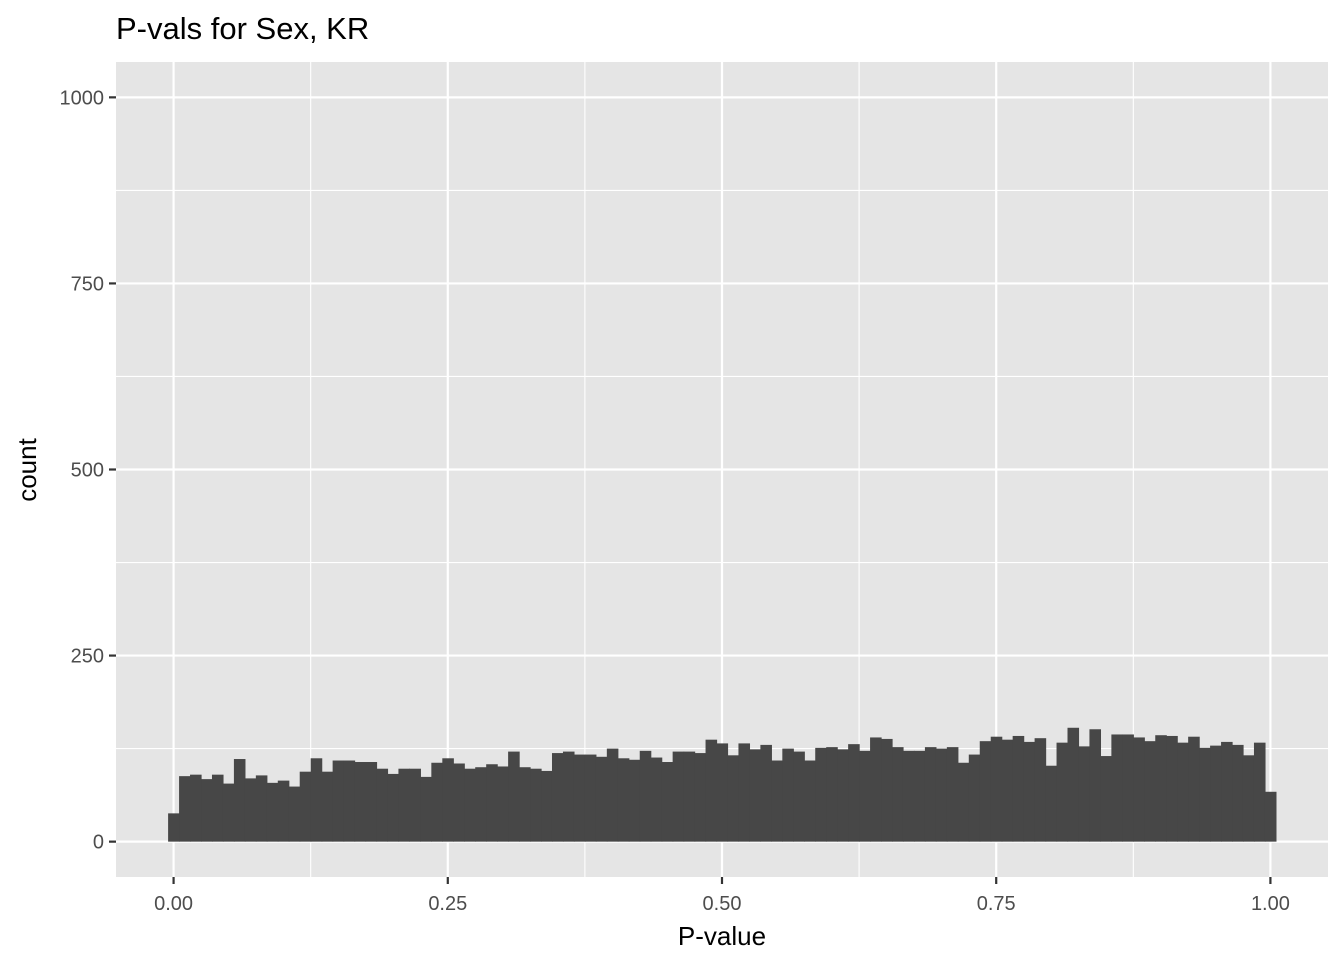  What do you see at coordinates (242, 28) in the screenshot?
I see `chart-title: P-vals for Sex, KR` at bounding box center [242, 28].